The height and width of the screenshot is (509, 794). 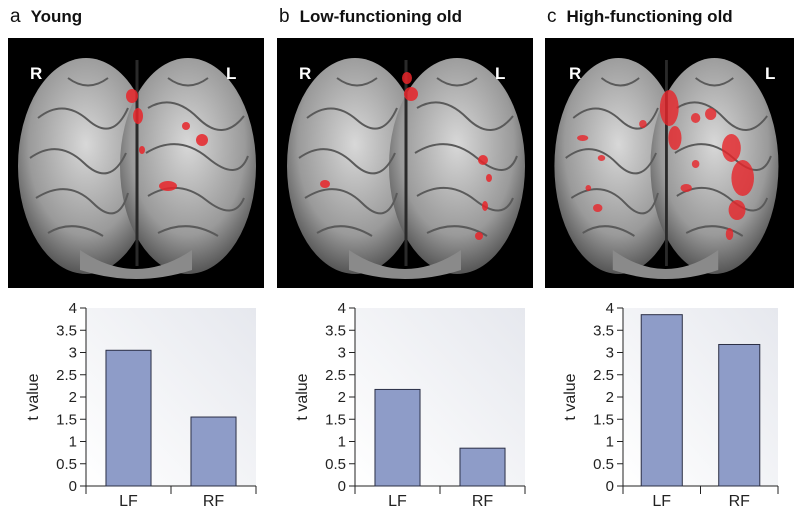 I want to click on panel-name: Low-functioning old, so click(x=380, y=16).